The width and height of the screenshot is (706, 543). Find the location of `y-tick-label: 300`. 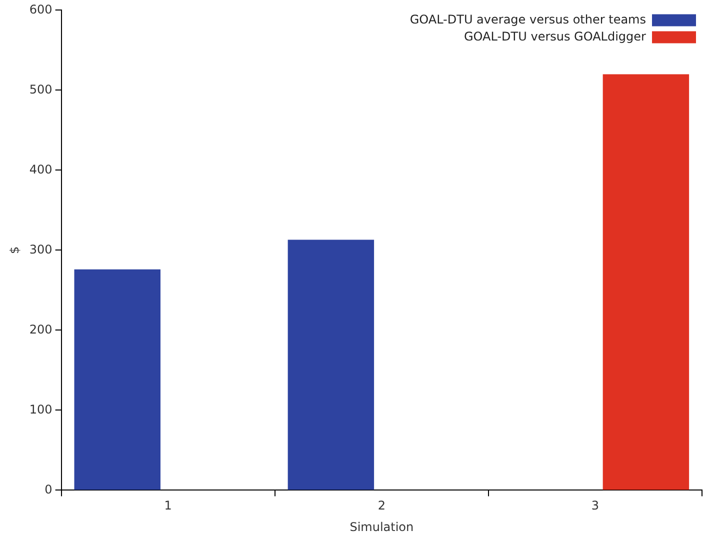

y-tick-label: 300 is located at coordinates (40, 249).